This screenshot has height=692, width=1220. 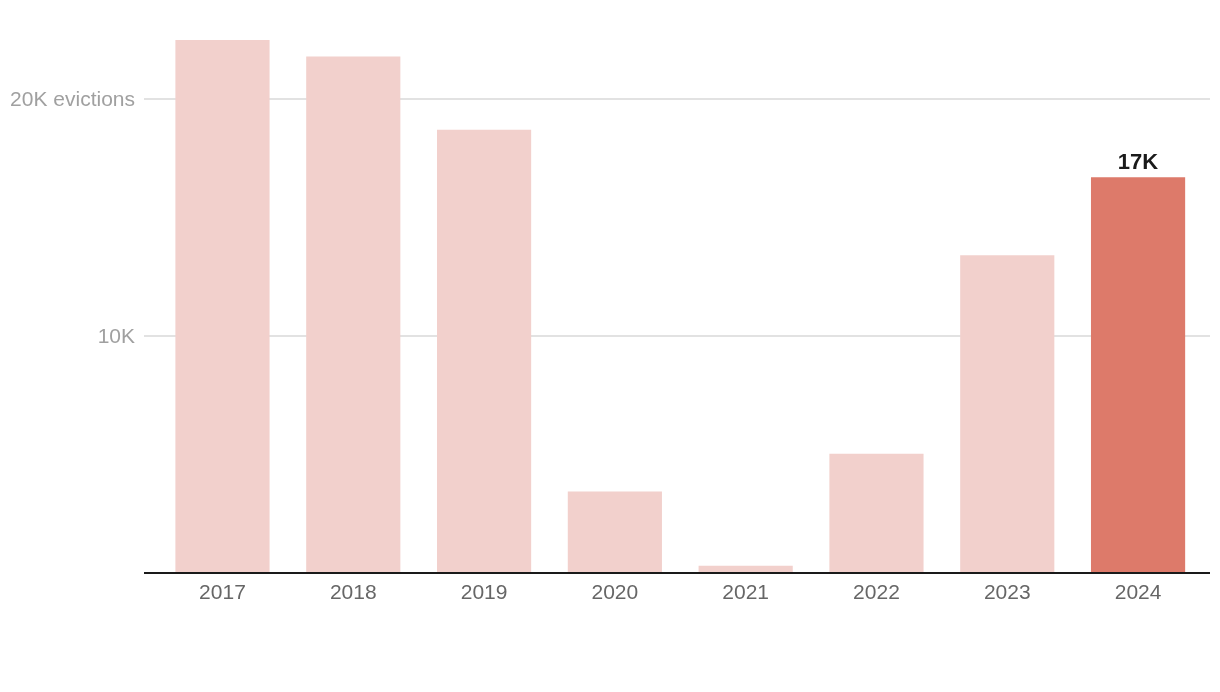 I want to click on x-tick-label: 2020, so click(x=615, y=592).